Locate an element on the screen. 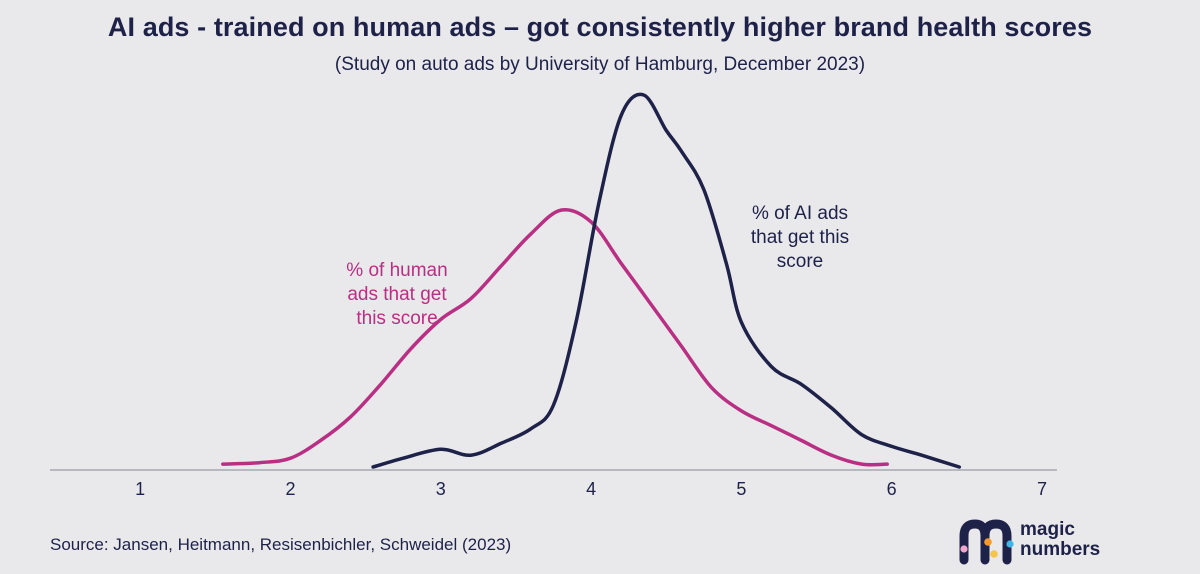 The image size is (1200, 574). series-label-line: this score is located at coordinates (396, 318).